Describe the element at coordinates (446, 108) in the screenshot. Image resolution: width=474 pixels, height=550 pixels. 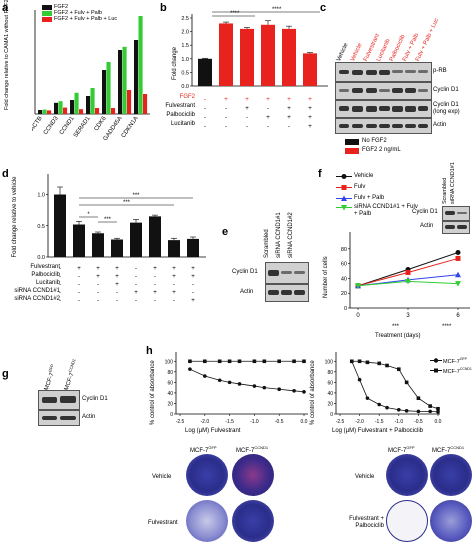
I see `blot-label-cyclind1-long: Cyclin D1 (long exp)` at that location.